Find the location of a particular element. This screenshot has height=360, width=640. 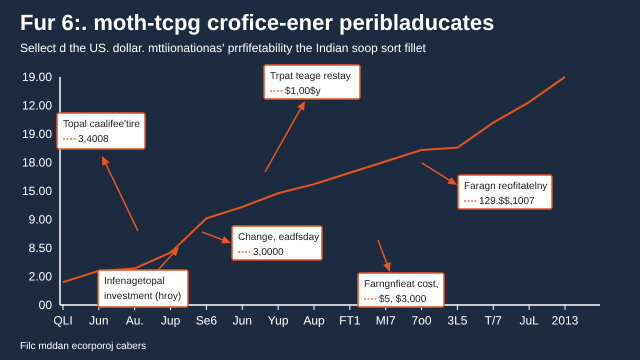

annotation: investment (hroy) is located at coordinates (143, 296).